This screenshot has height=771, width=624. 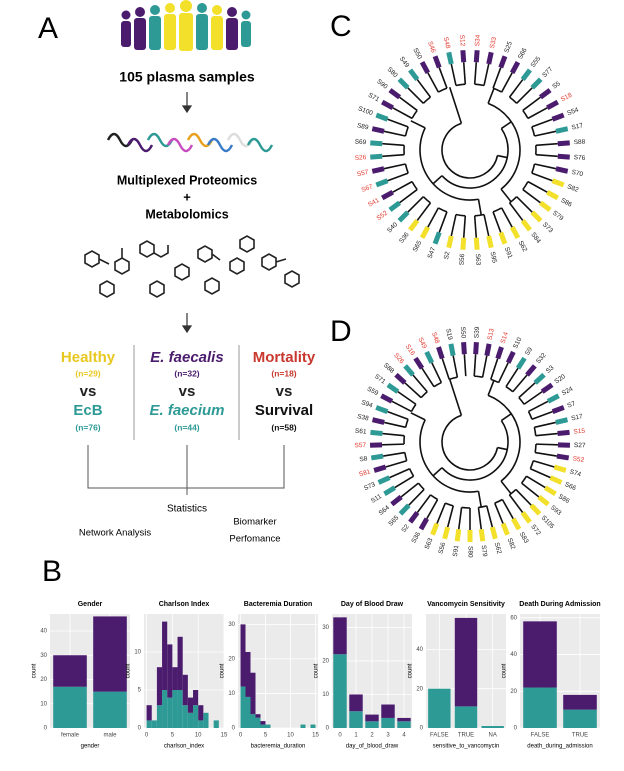 I want to click on divider, so click(x=186, y=392).